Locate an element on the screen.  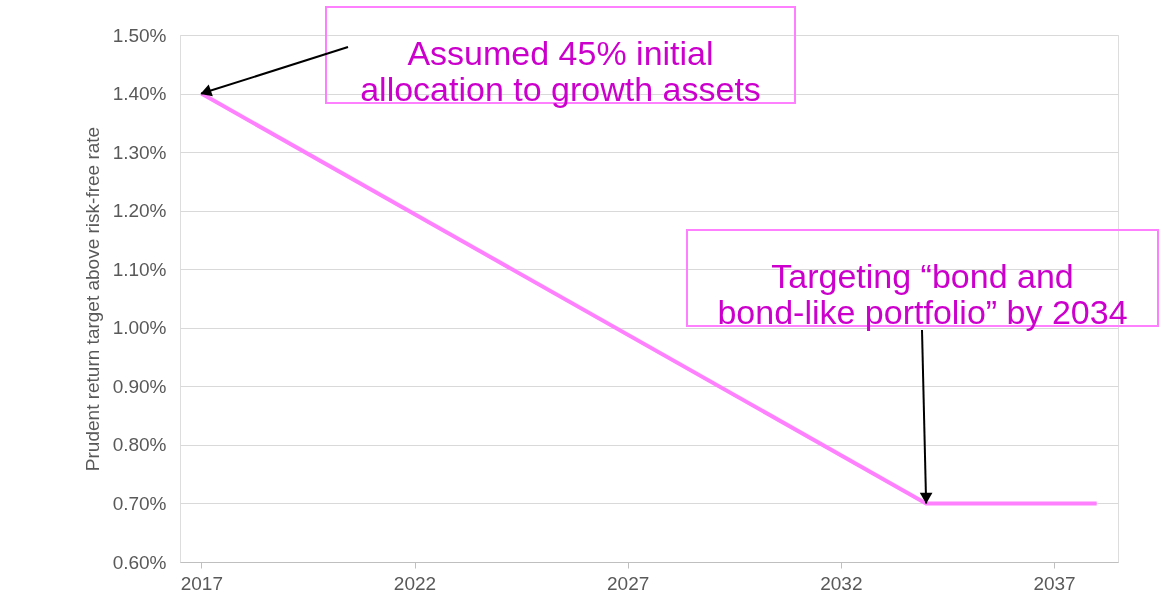
y-tick-label: 1.00% is located at coordinates (139, 328).